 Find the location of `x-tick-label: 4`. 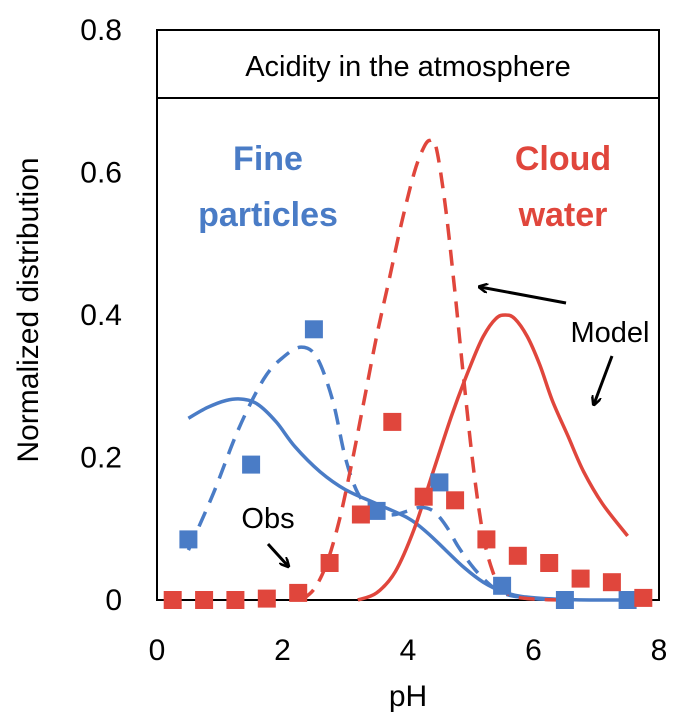

x-tick-label: 4 is located at coordinates (408, 650).